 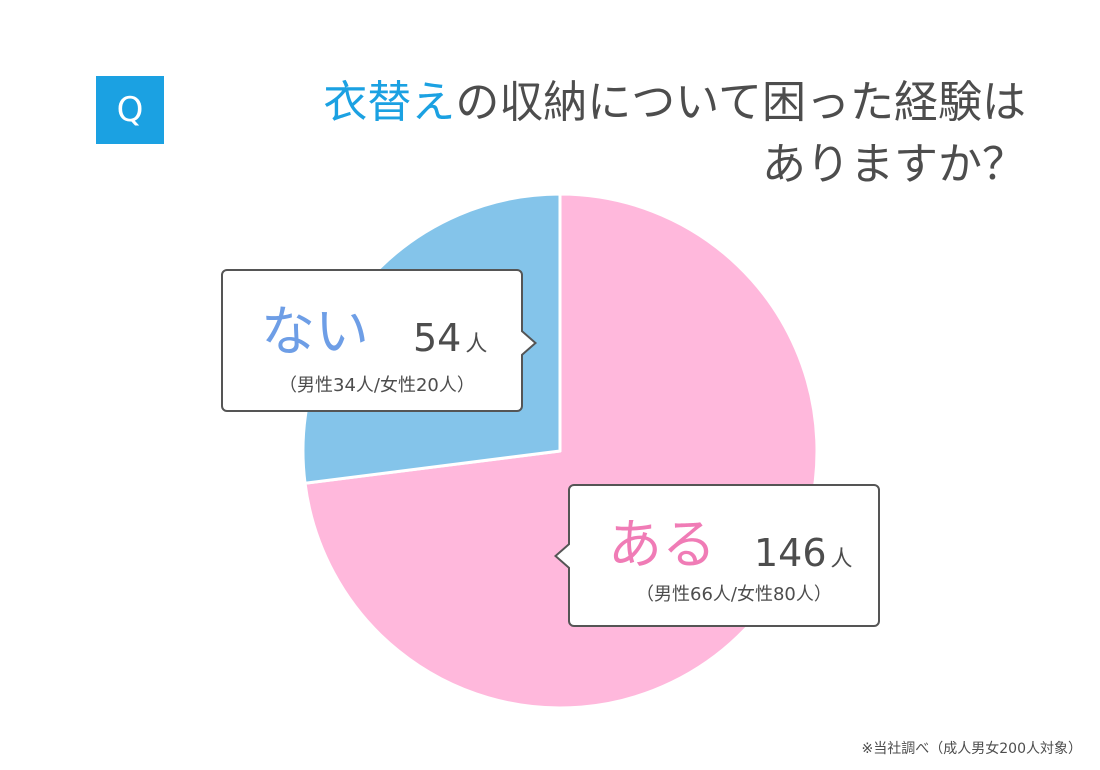 I want to click on slice-count-aru: 146 人, so click(x=803, y=553).